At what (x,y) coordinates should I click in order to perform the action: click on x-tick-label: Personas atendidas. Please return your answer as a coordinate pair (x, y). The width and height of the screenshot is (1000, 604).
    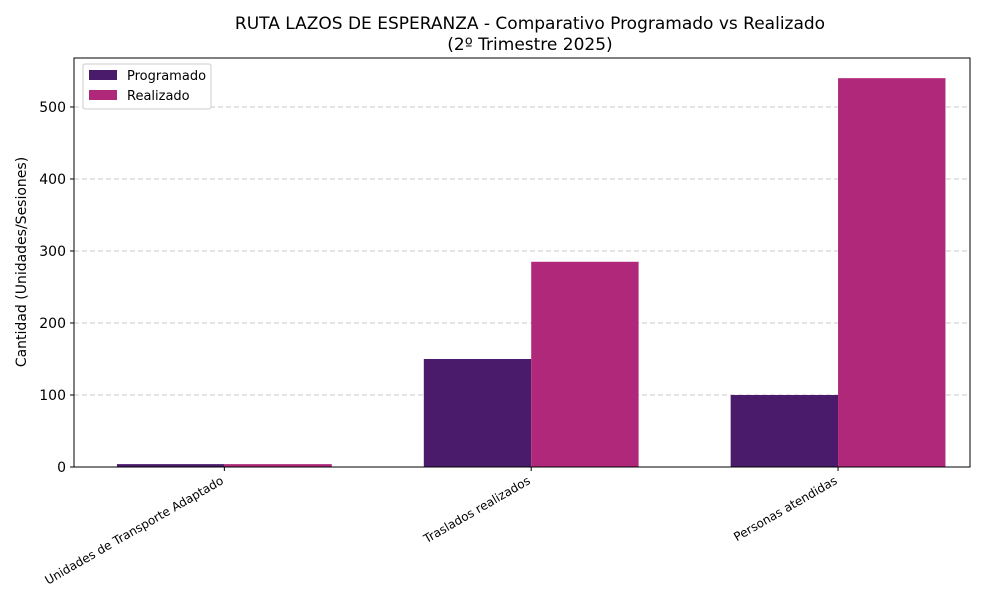
    Looking at the image, I should click on (785, 508).